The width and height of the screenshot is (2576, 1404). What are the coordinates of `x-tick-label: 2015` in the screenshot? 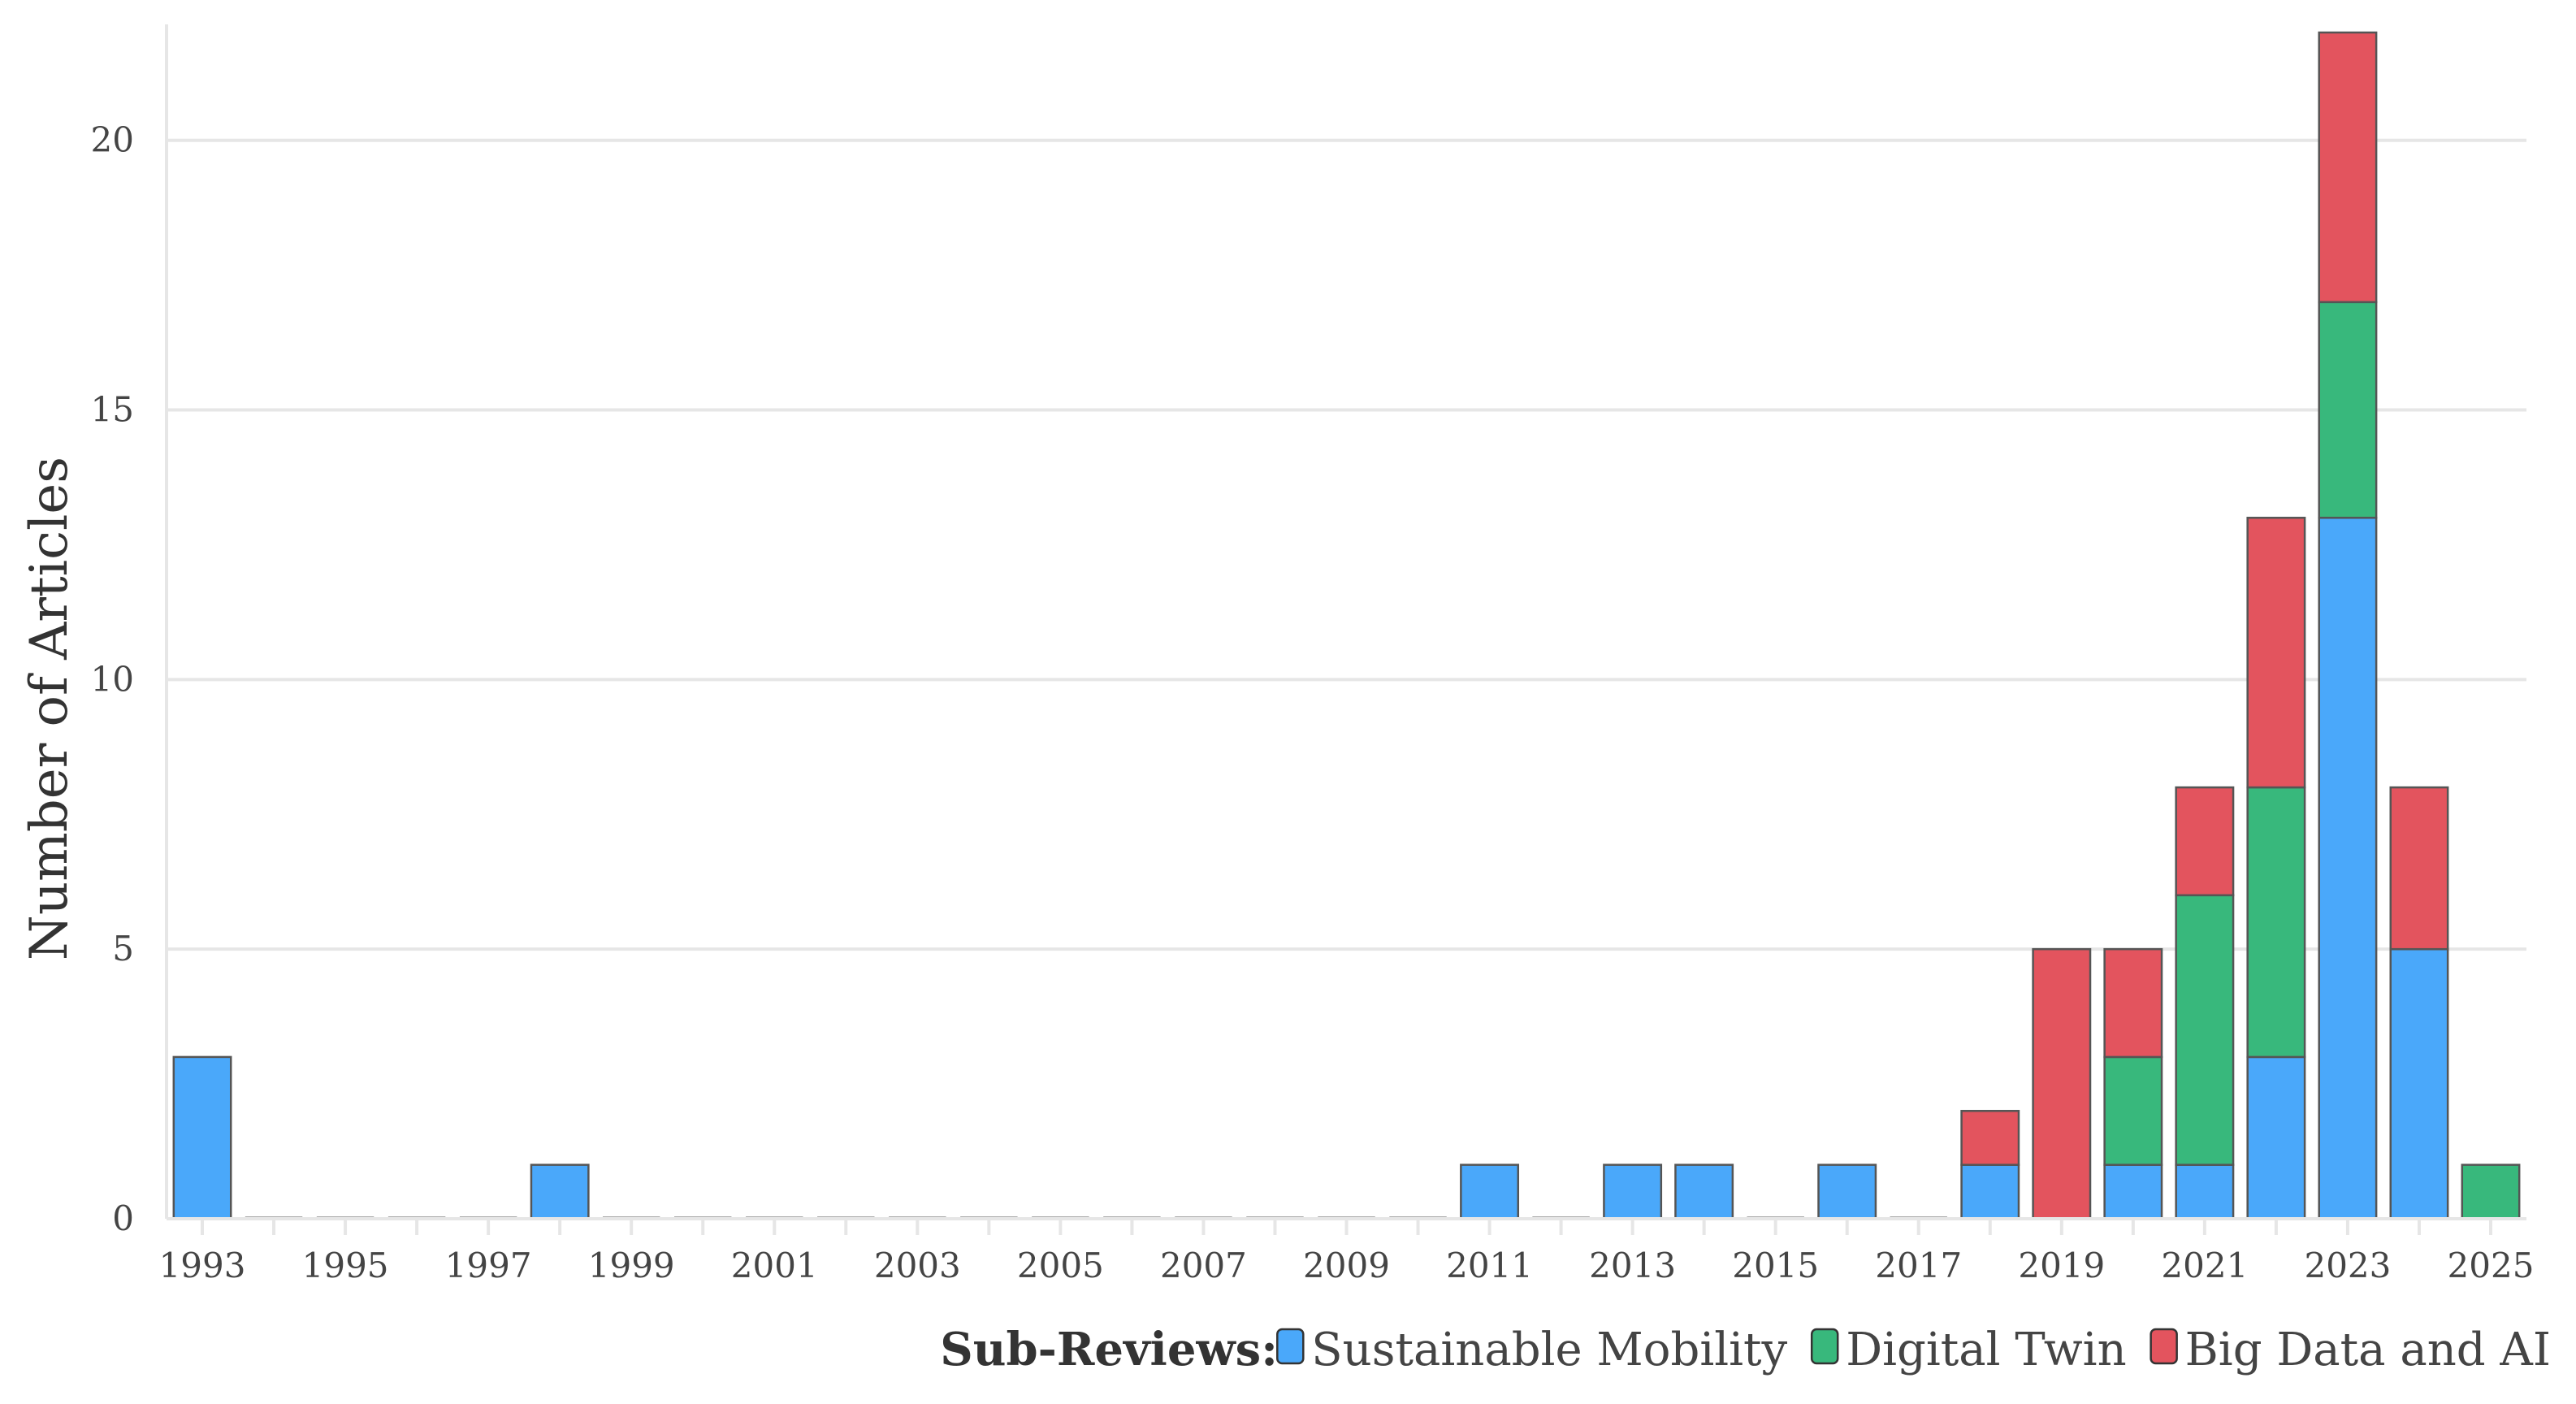 It's located at (1775, 1265).